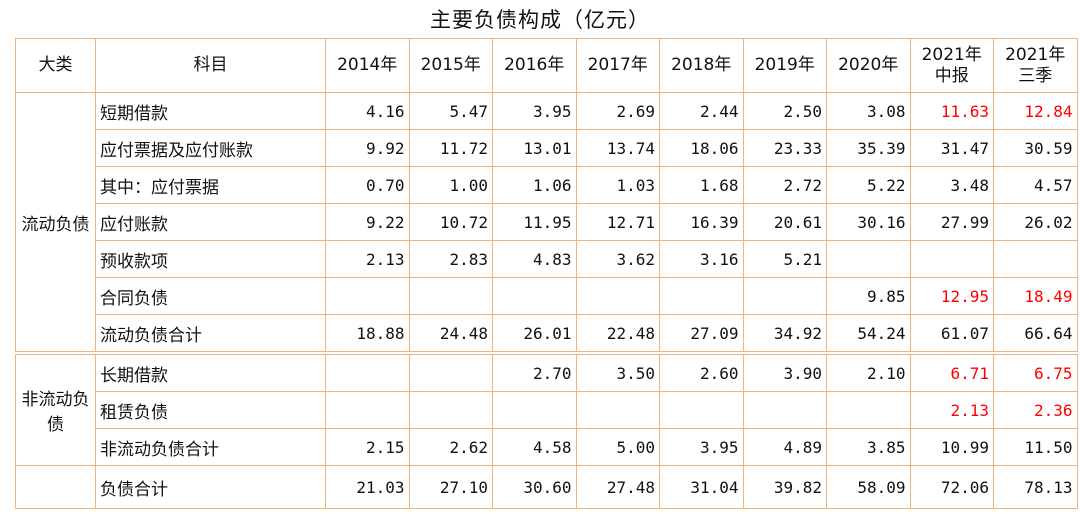  What do you see at coordinates (1035, 185) in the screenshot?
I see `value-cell: 4.57` at bounding box center [1035, 185].